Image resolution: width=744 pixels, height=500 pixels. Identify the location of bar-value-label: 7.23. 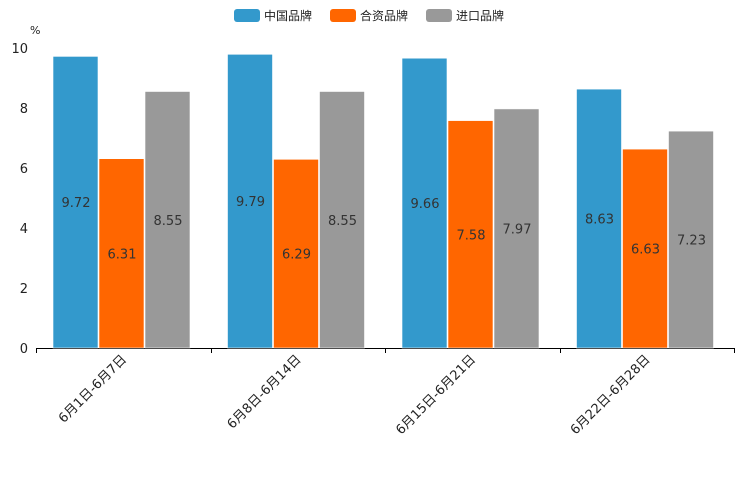
(691, 241).